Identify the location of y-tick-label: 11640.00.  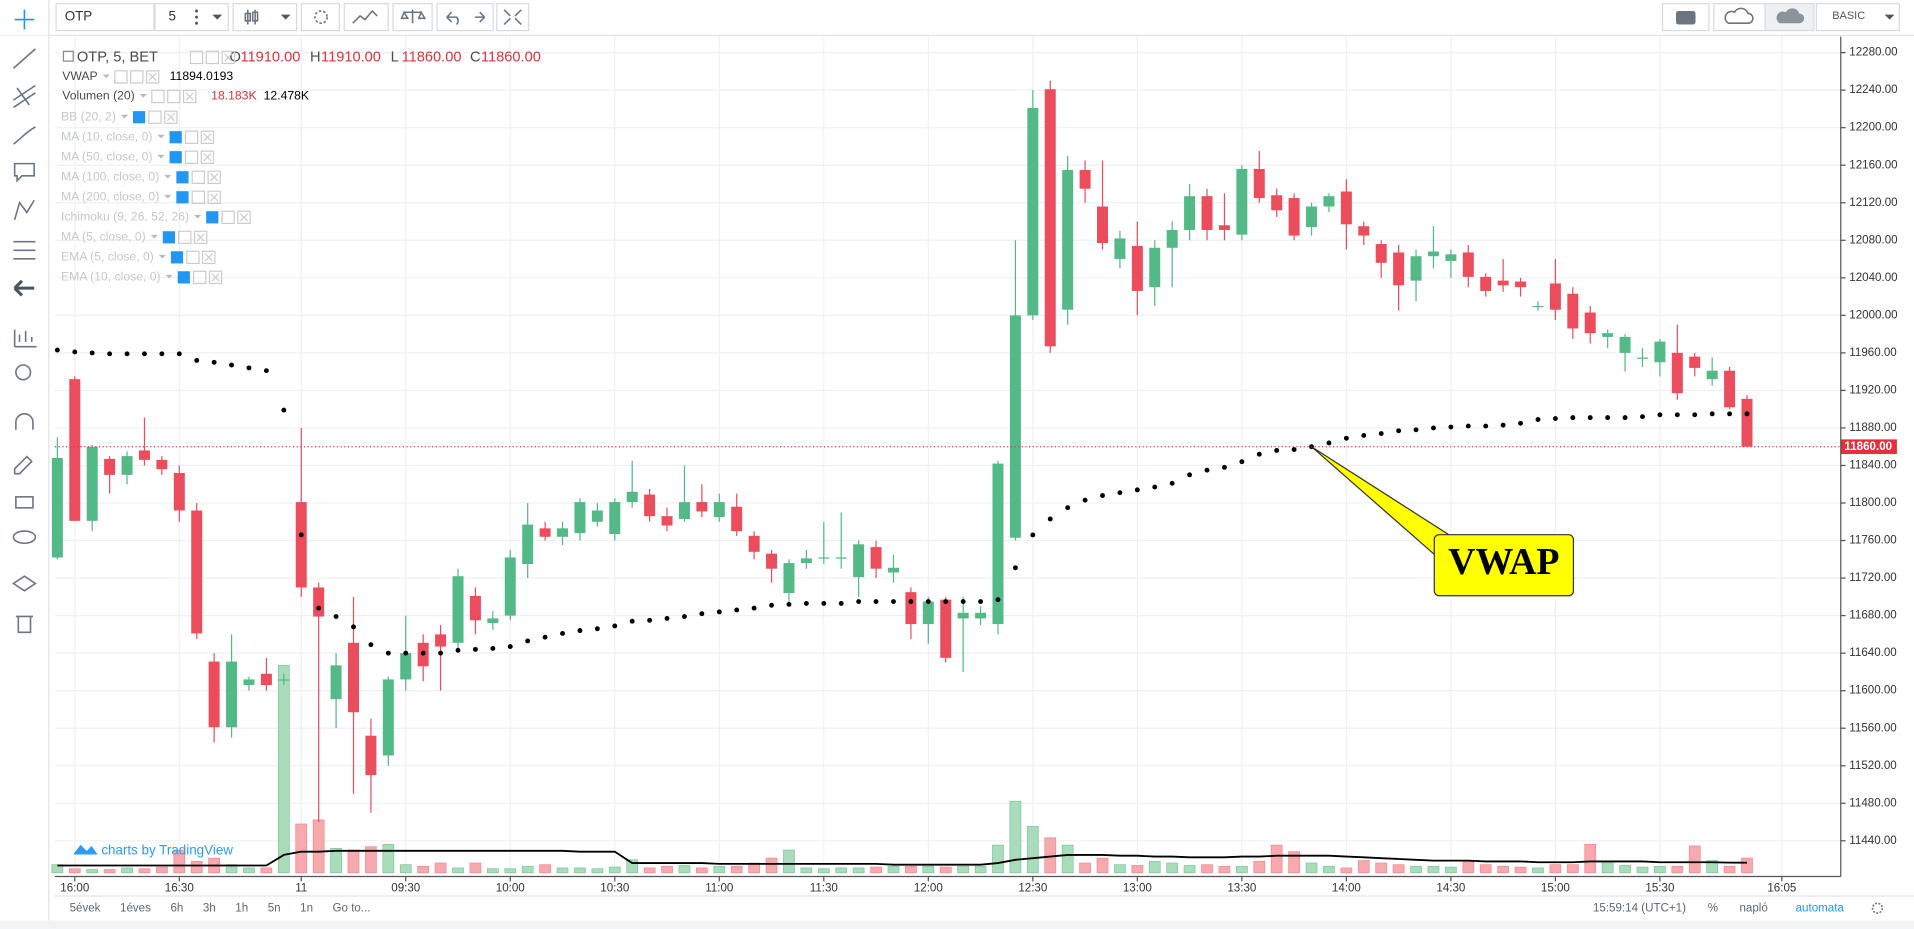
(1872, 653).